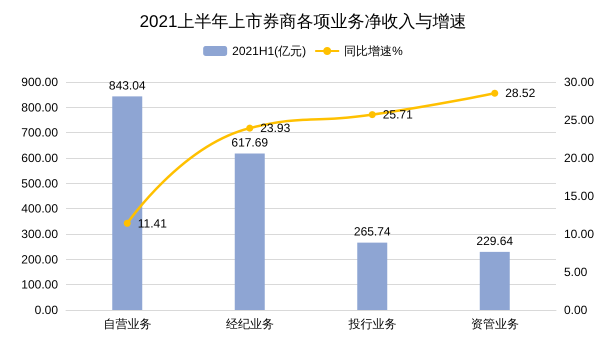 The width and height of the screenshot is (606, 342). I want to click on x-tick-label: 经纪业务, so click(250, 324).